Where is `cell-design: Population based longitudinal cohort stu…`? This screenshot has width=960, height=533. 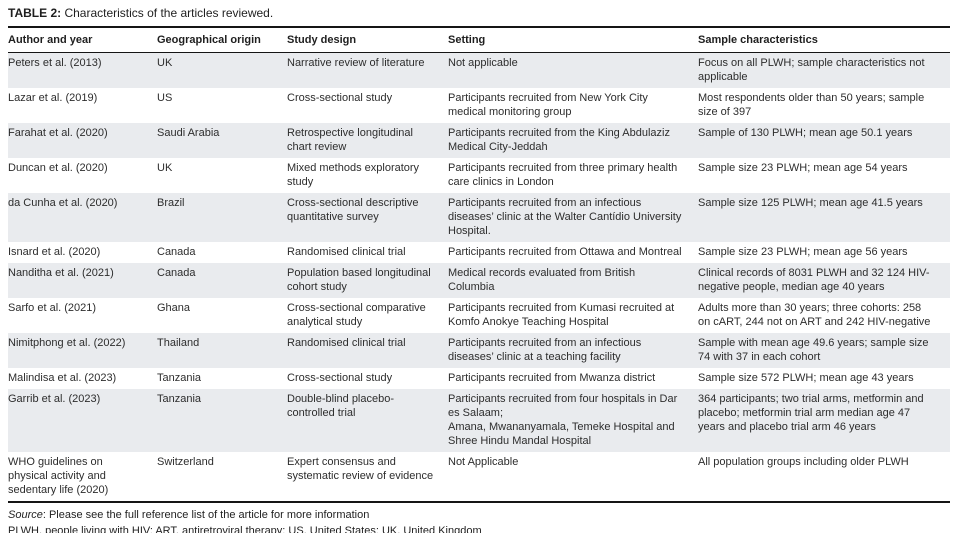 cell-design: Population based longitudinal cohort stu… is located at coordinates (359, 280).